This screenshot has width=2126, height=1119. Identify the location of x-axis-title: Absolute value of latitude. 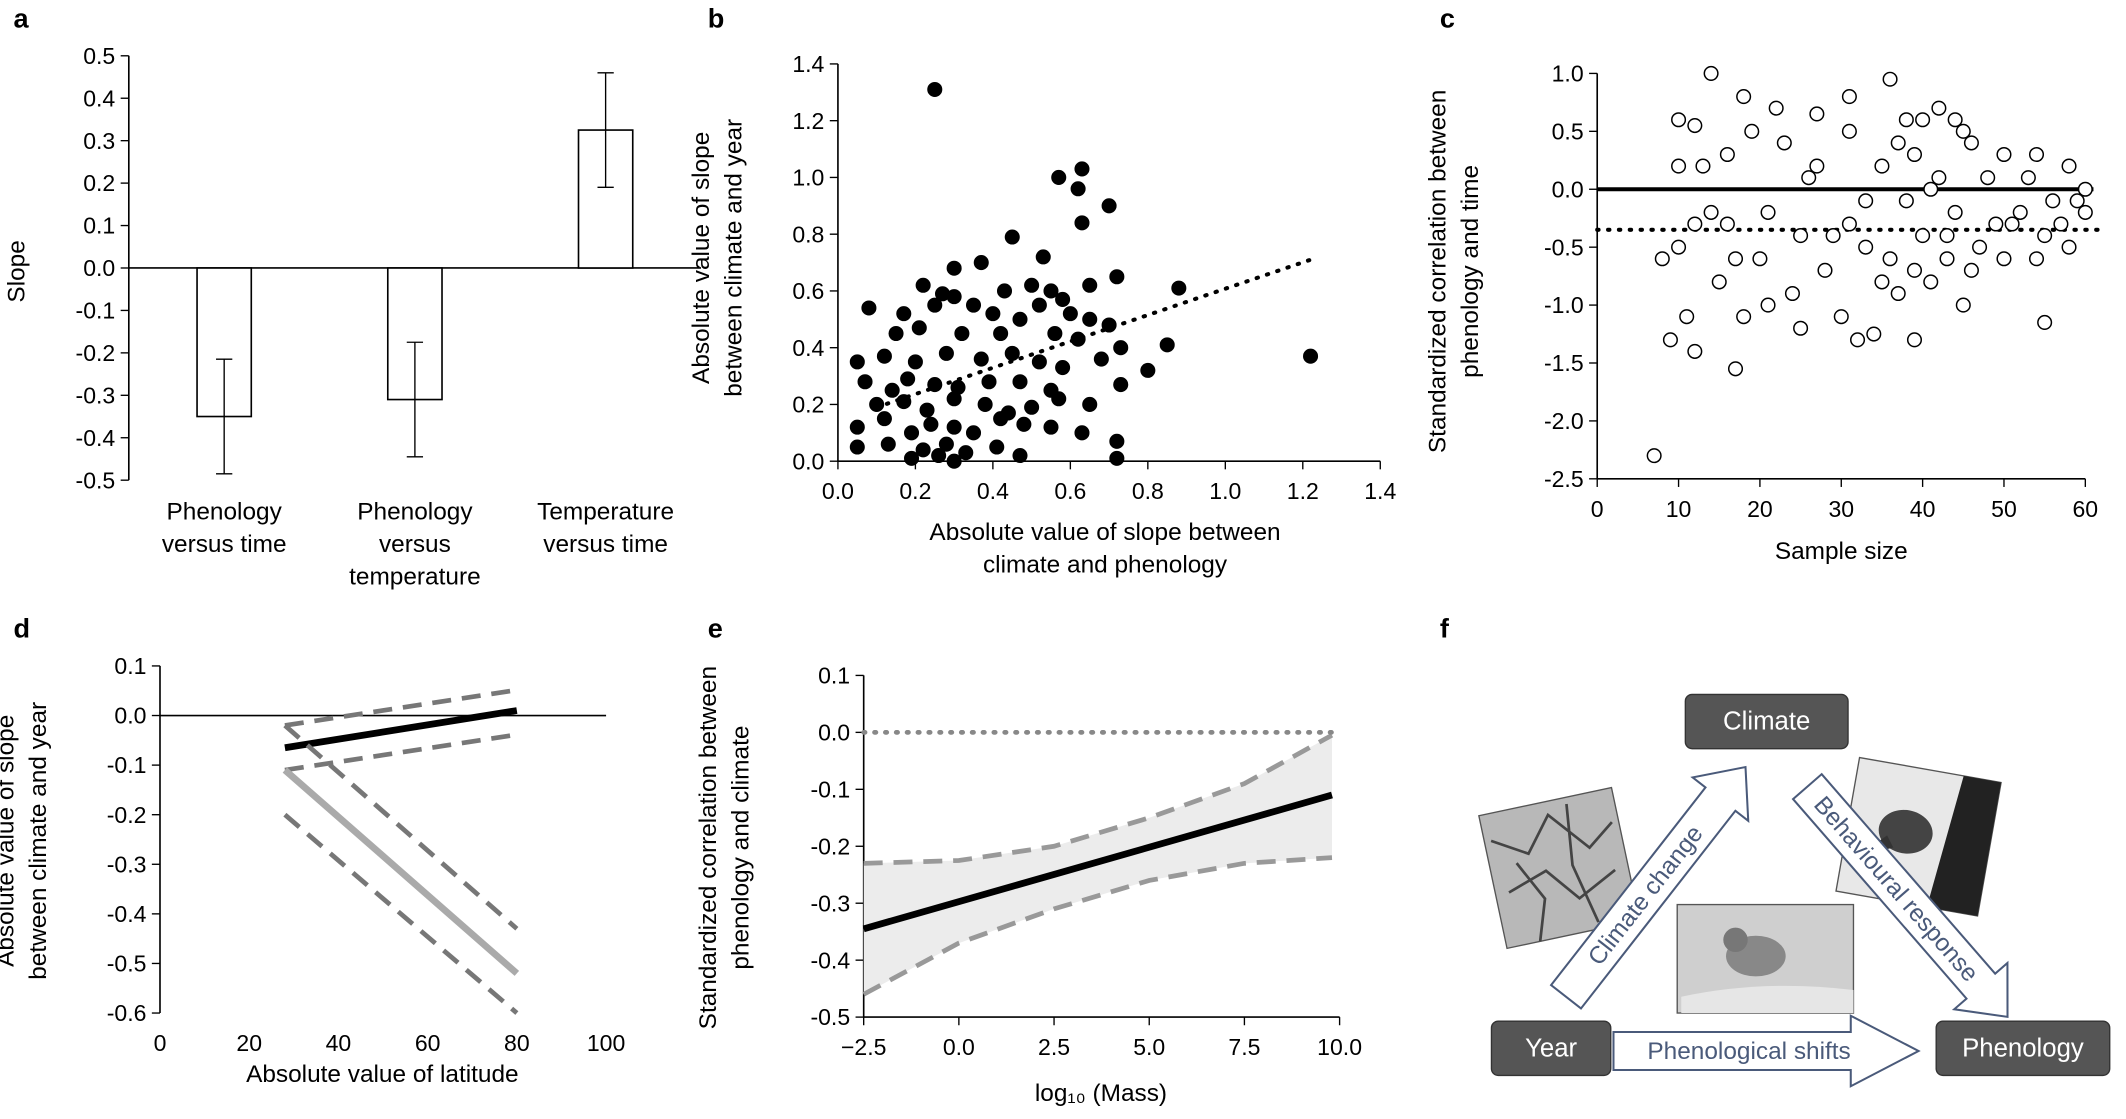
(382, 1074).